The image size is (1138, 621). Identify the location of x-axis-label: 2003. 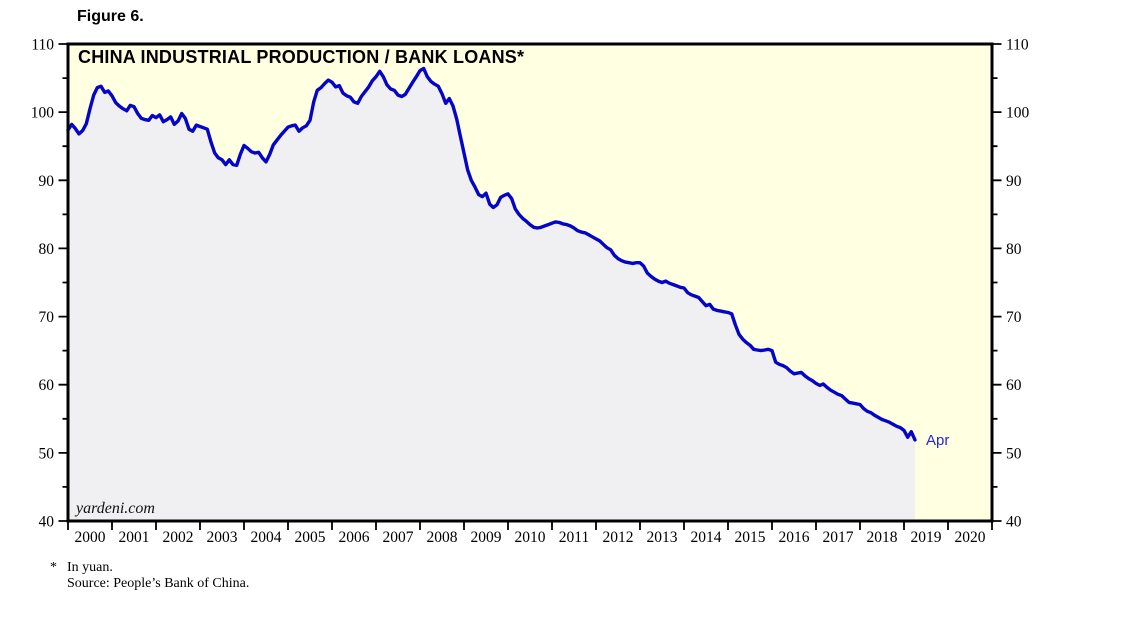
(222, 537).